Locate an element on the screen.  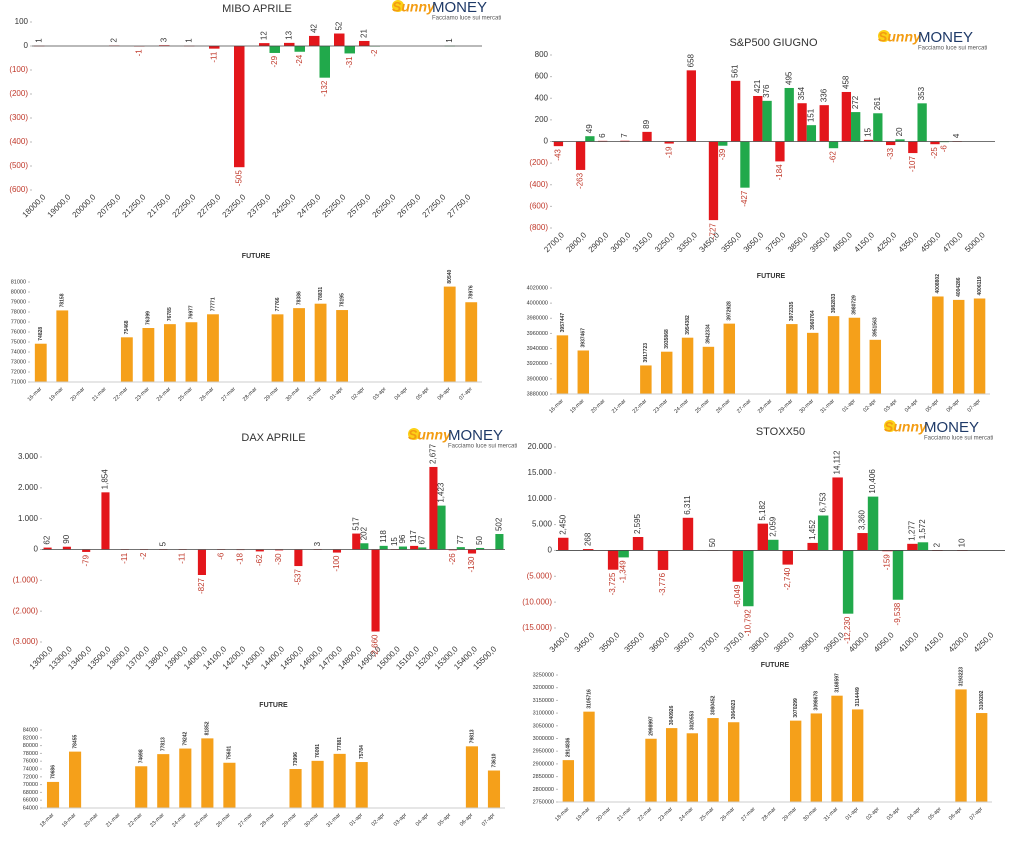
data-label: 80540 is located at coordinates (450, 276).